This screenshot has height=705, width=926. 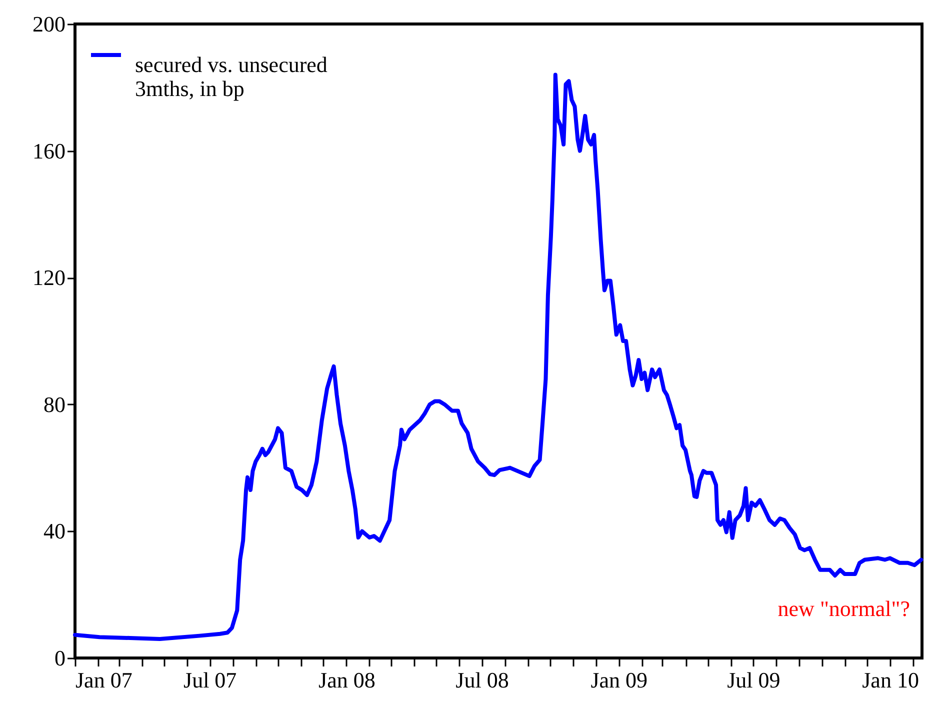 I want to click on x-tick-label: Jul 08, so click(x=482, y=680).